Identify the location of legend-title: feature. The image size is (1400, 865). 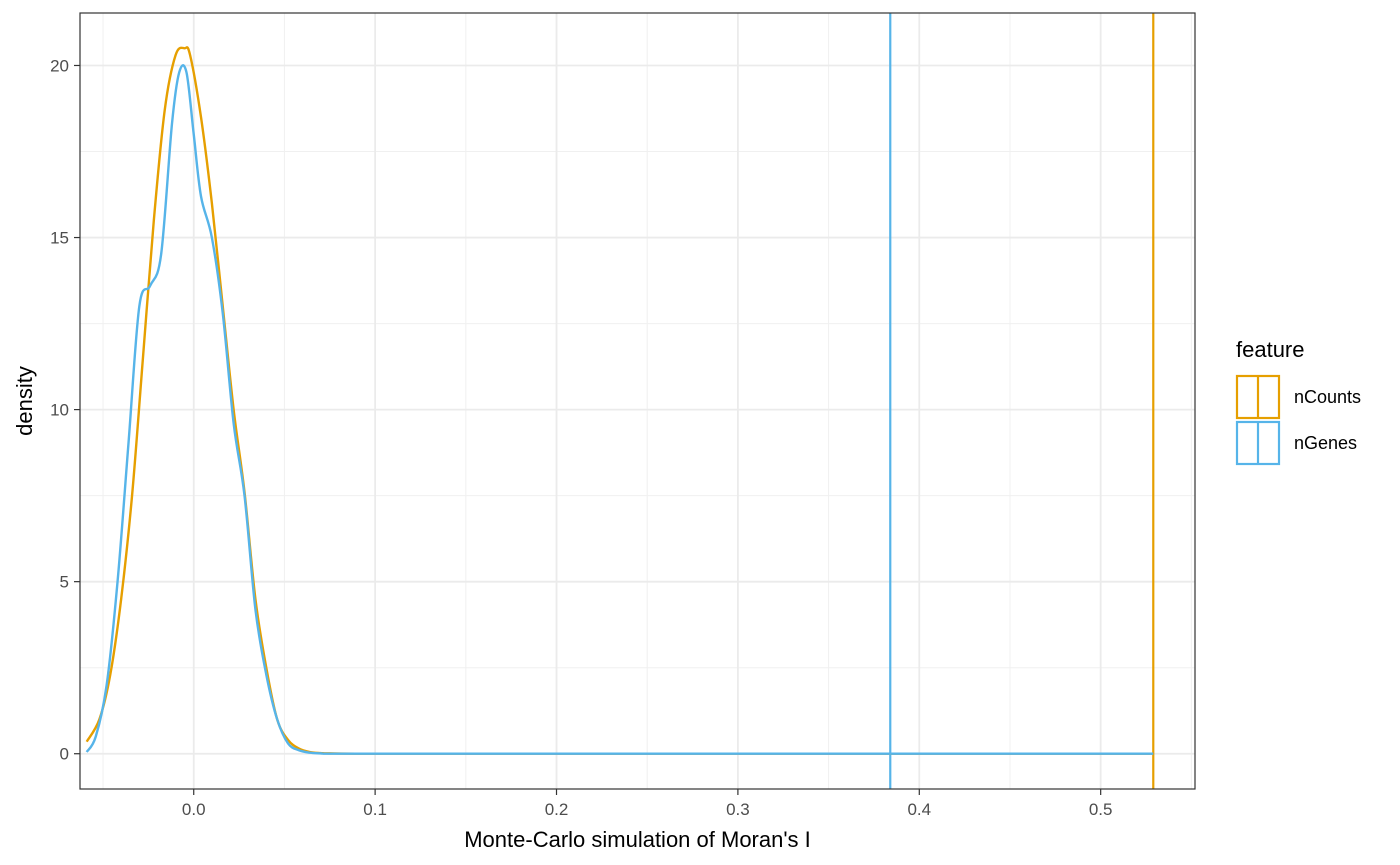
(1270, 349).